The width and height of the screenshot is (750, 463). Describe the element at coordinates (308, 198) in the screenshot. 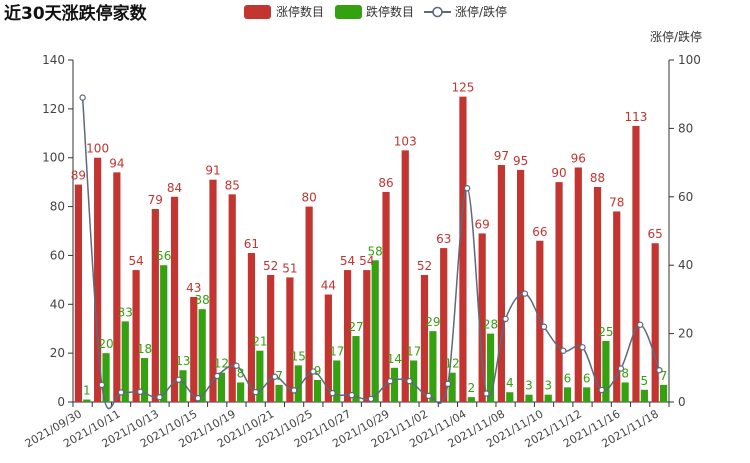

I see `limit-up-data-label: 80` at that location.